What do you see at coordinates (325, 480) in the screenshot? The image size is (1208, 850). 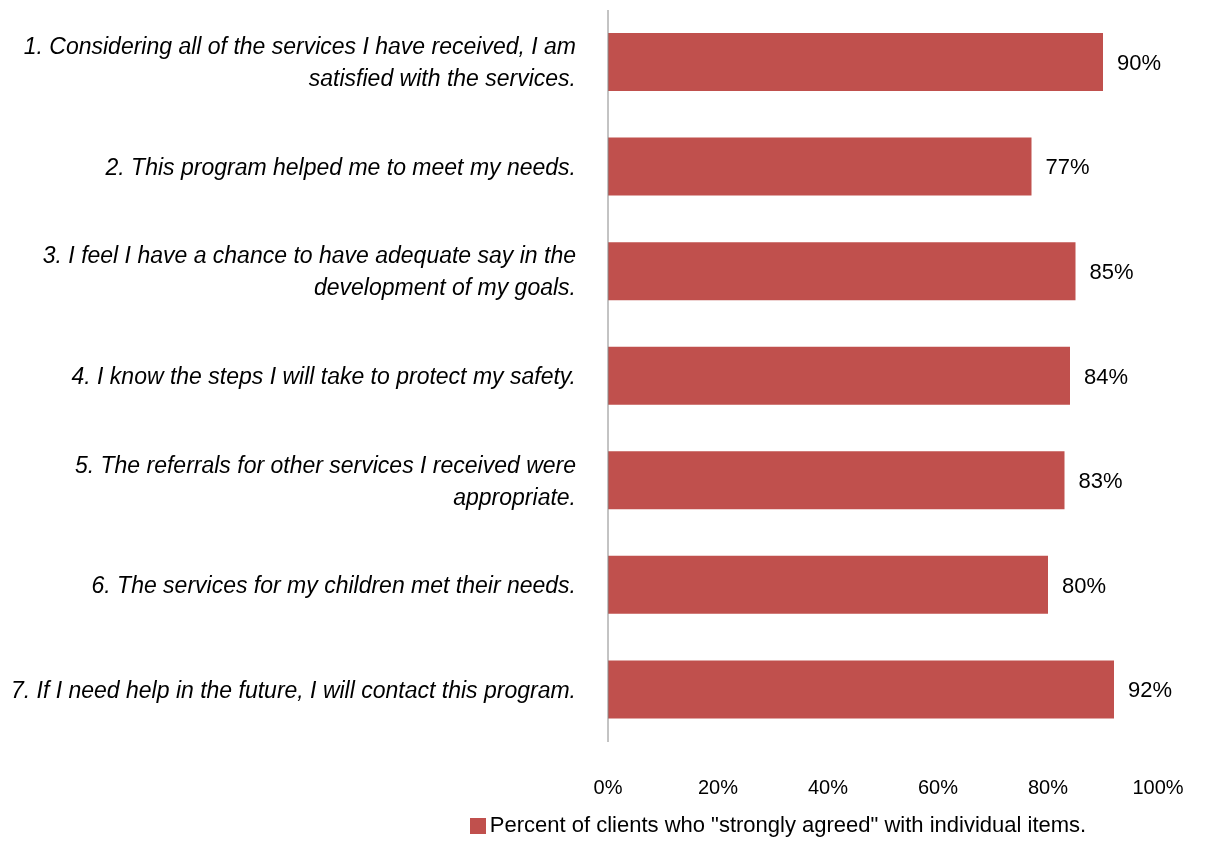 I see `y-tick-label: 5. The referrals for other services I received were appropriate.` at bounding box center [325, 480].